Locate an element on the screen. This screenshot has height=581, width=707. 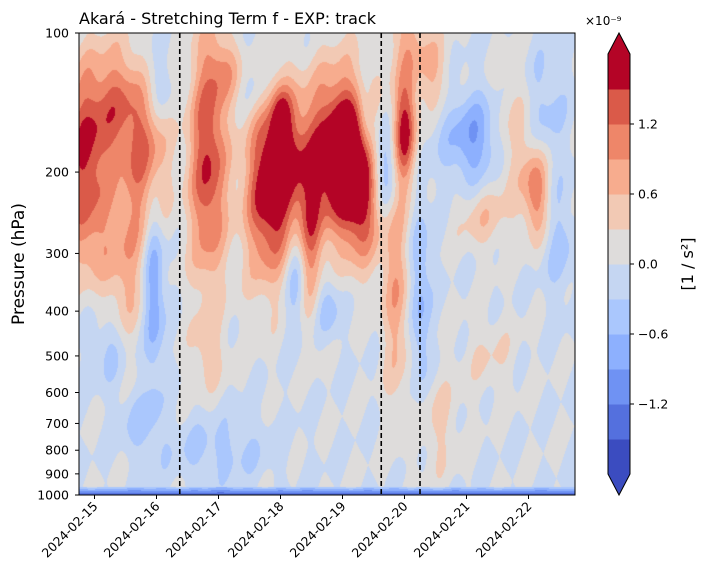
x-tick-label: 2024-02-22 is located at coordinates (504, 530).